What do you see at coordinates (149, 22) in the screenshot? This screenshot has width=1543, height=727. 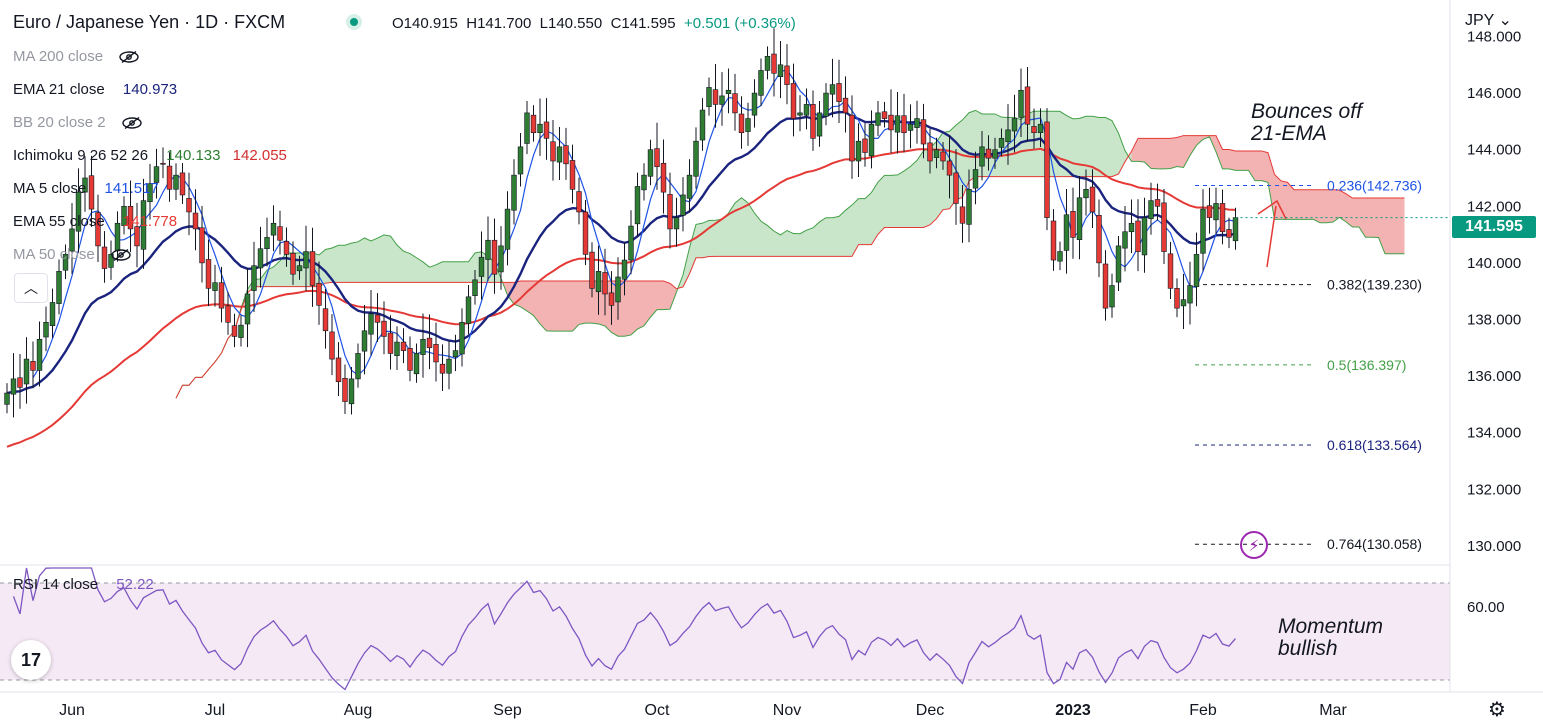 I see `symbol-title: Euro / Japanese Yen · 1D · FXCM` at bounding box center [149, 22].